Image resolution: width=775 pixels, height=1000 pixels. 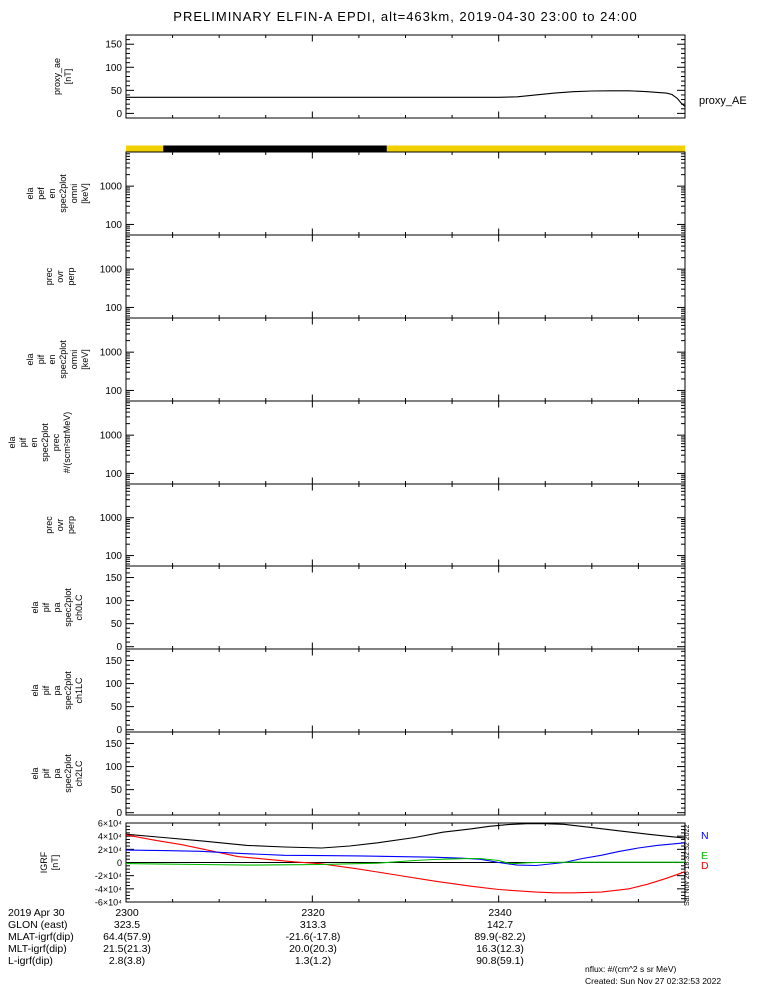 I want to click on panel-ela-pif-pa-ch2LC-frame, so click(x=405, y=773).